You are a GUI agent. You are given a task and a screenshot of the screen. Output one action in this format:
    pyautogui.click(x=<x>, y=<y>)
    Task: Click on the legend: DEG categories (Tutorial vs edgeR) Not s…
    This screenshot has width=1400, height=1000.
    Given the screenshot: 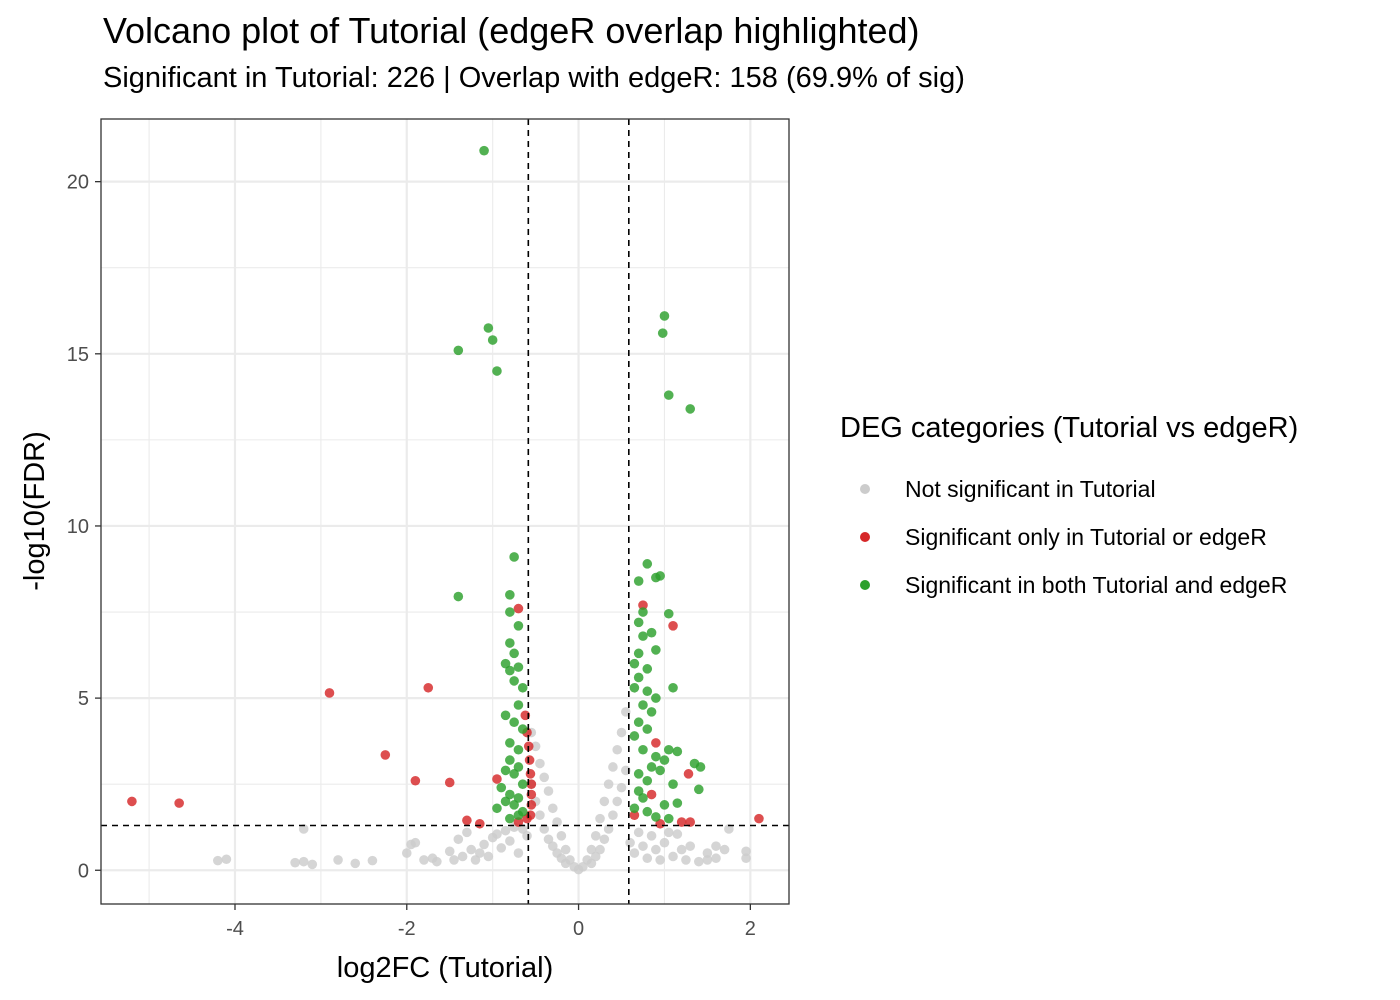 What is the action you would take?
    pyautogui.click(x=1069, y=510)
    